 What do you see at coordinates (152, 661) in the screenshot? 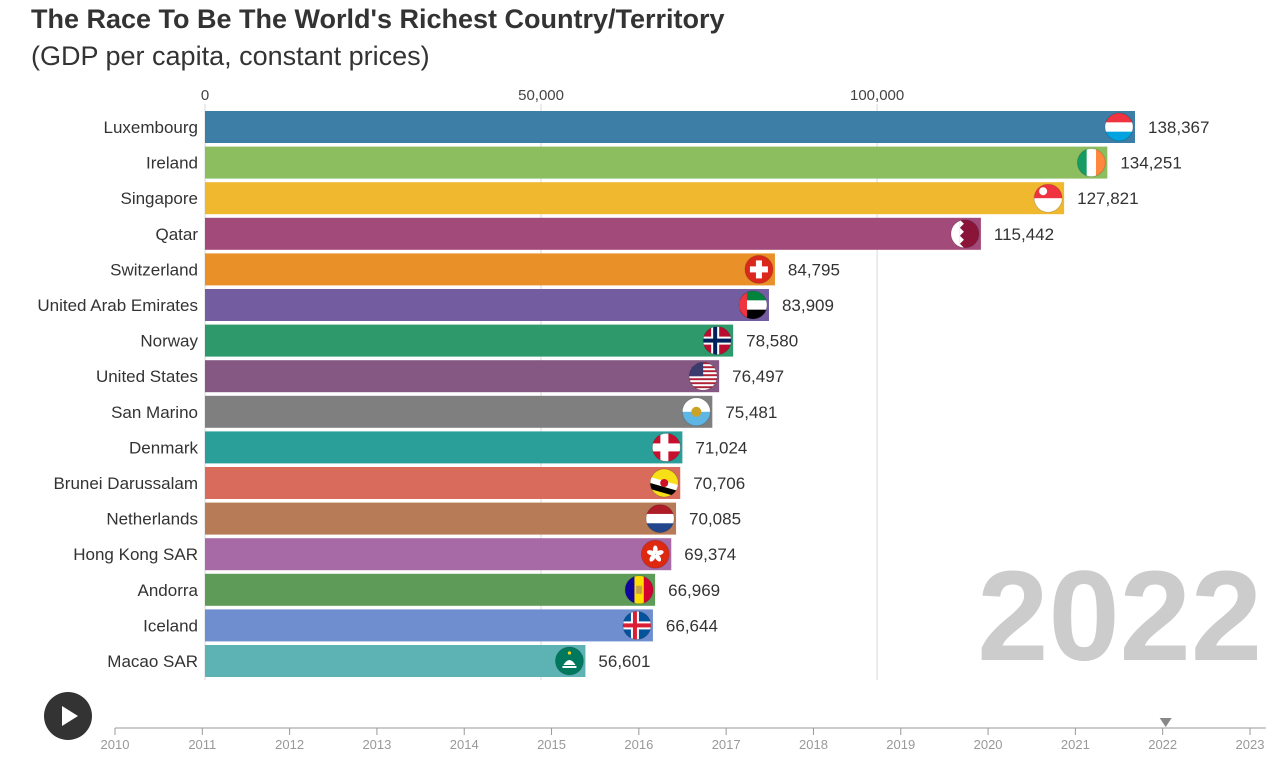
I see `category-label: Macao SAR` at bounding box center [152, 661].